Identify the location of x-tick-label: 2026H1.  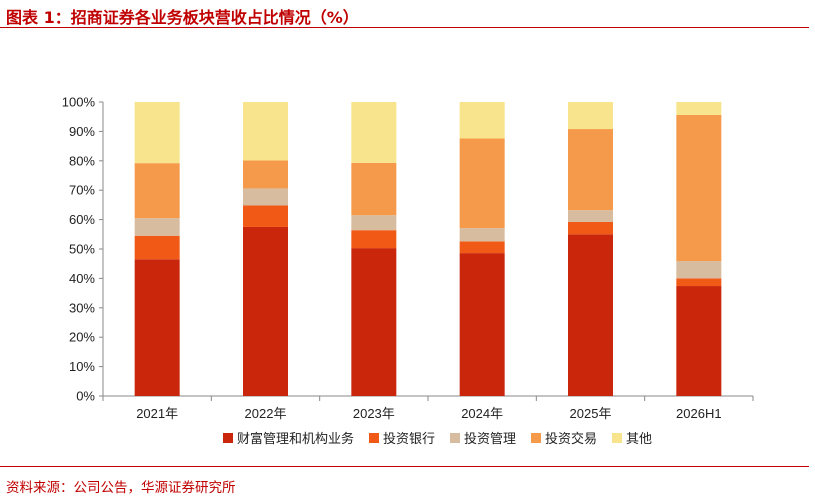
(699, 413).